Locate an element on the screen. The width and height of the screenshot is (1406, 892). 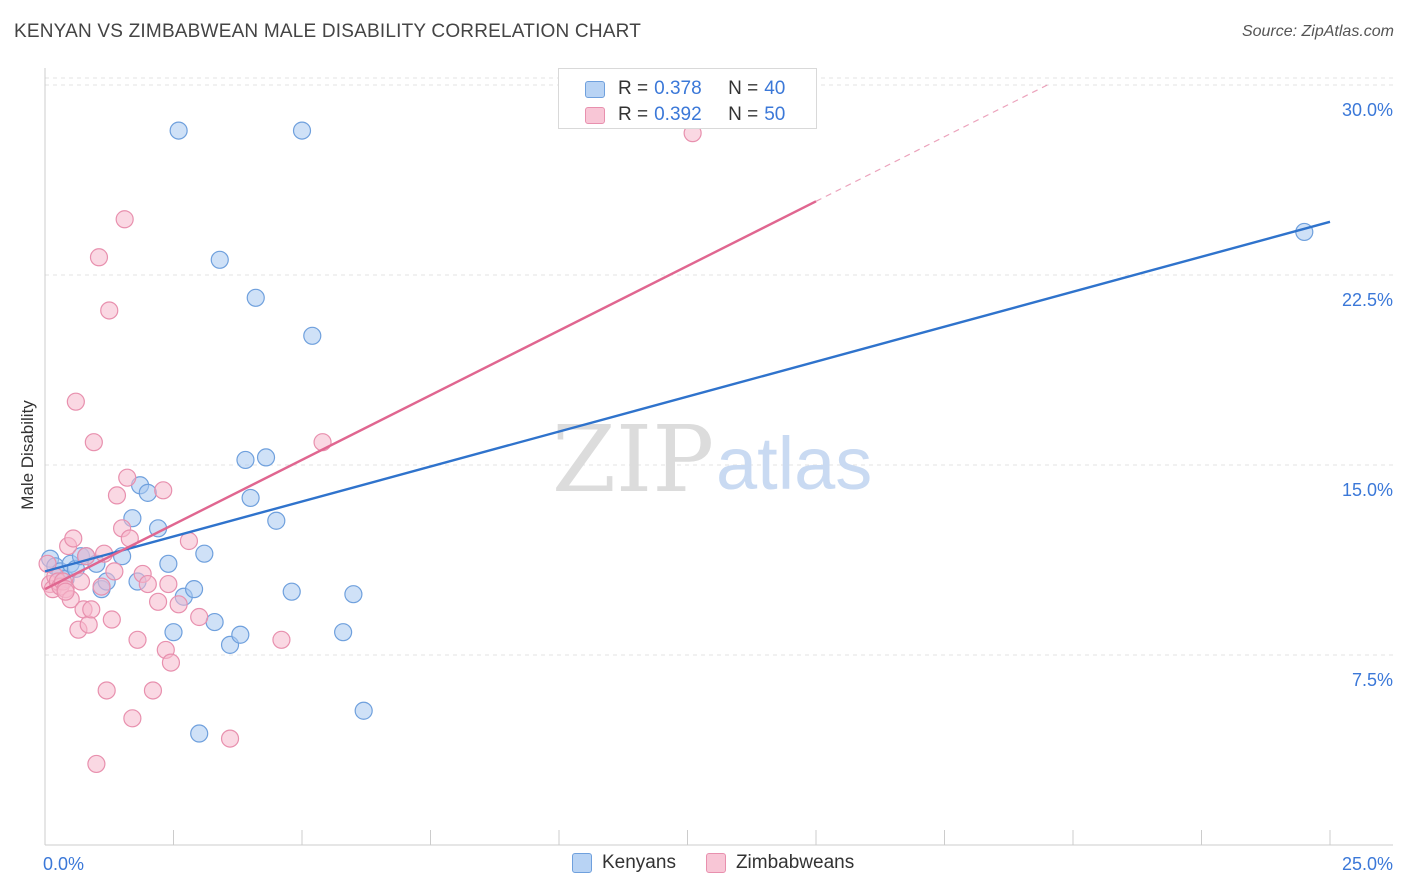
legend-item-zimbabweans: Zimbabweans is located at coordinates (780, 863).